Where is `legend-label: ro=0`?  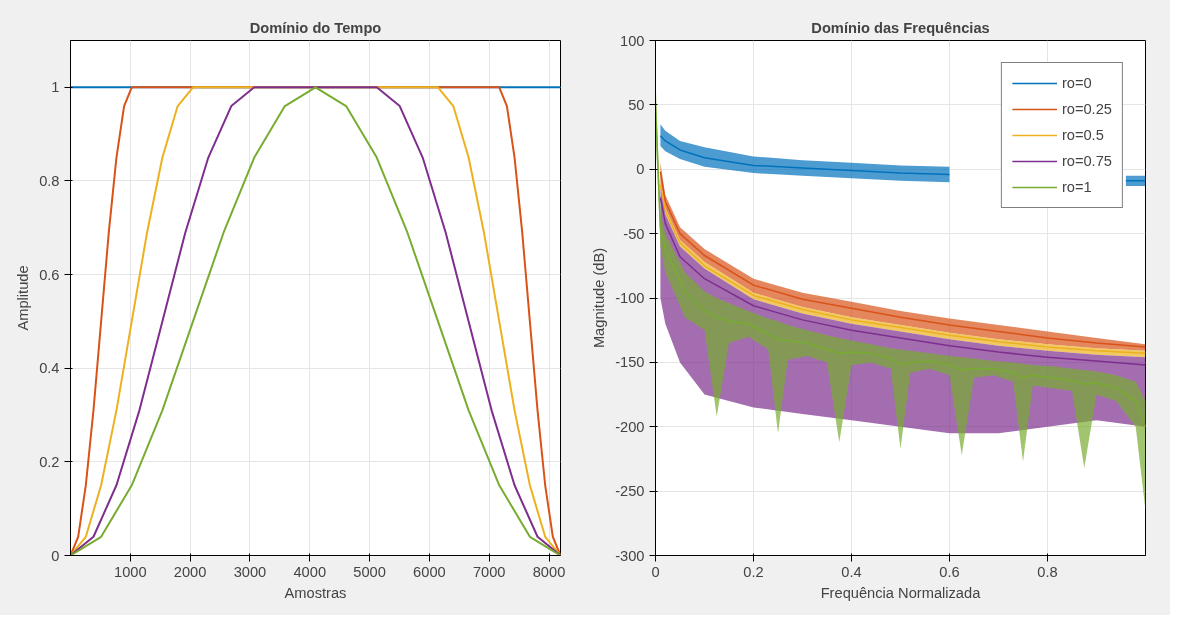 legend-label: ro=0 is located at coordinates (1076, 83).